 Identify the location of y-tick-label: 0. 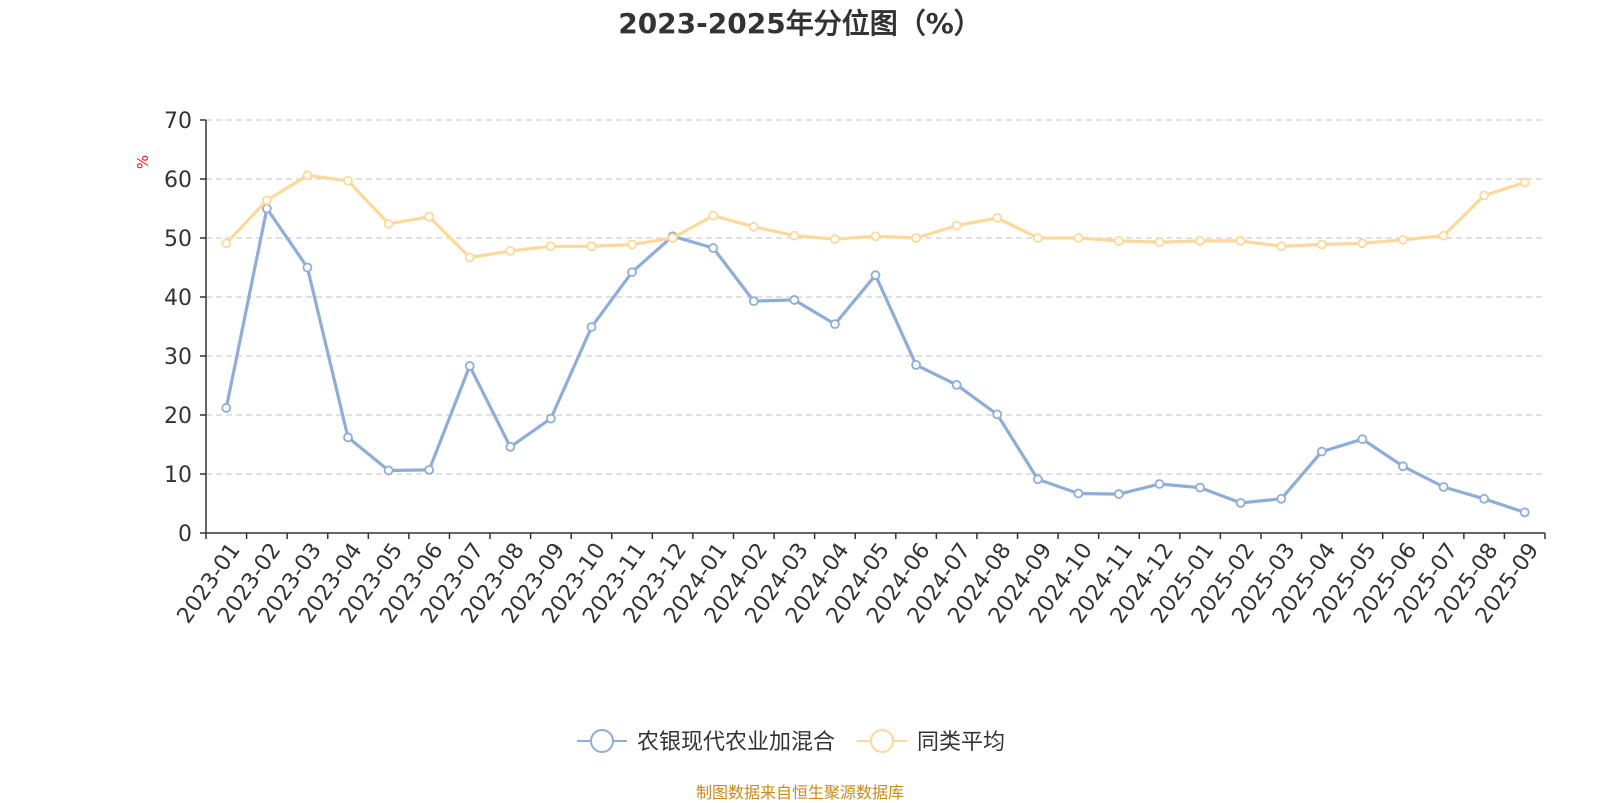
(185, 534).